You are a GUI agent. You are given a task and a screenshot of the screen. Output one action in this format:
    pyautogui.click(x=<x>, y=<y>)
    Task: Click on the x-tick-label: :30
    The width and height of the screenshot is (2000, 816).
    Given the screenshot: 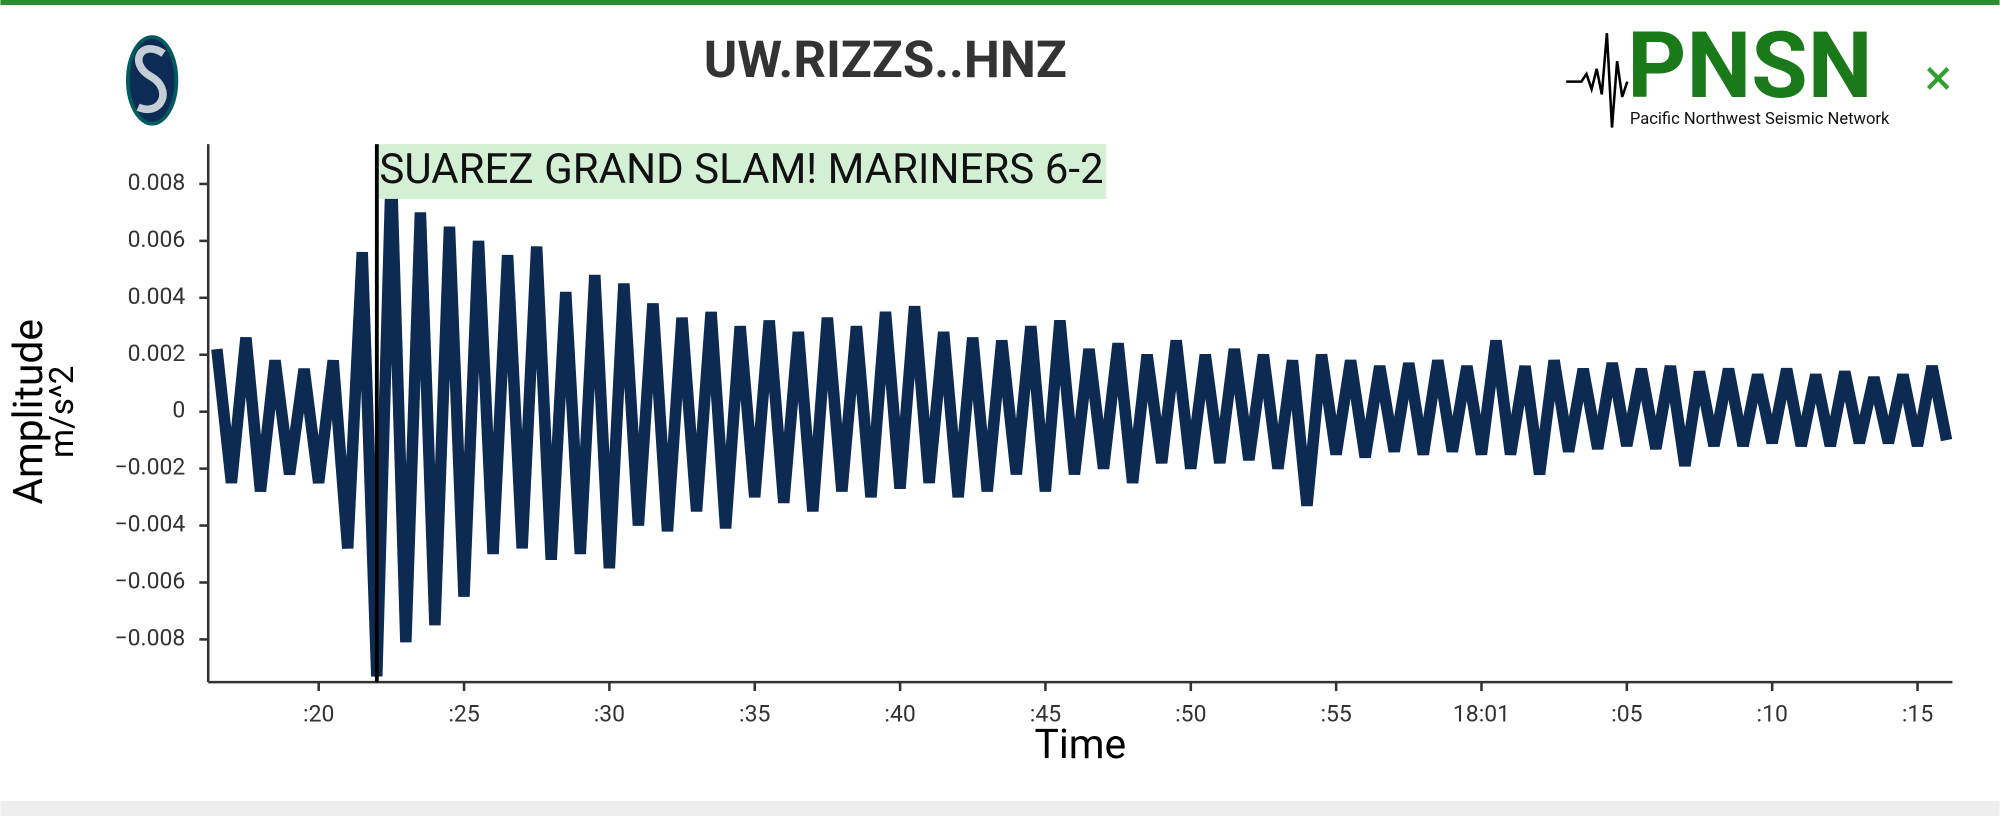 What is the action you would take?
    pyautogui.click(x=609, y=713)
    